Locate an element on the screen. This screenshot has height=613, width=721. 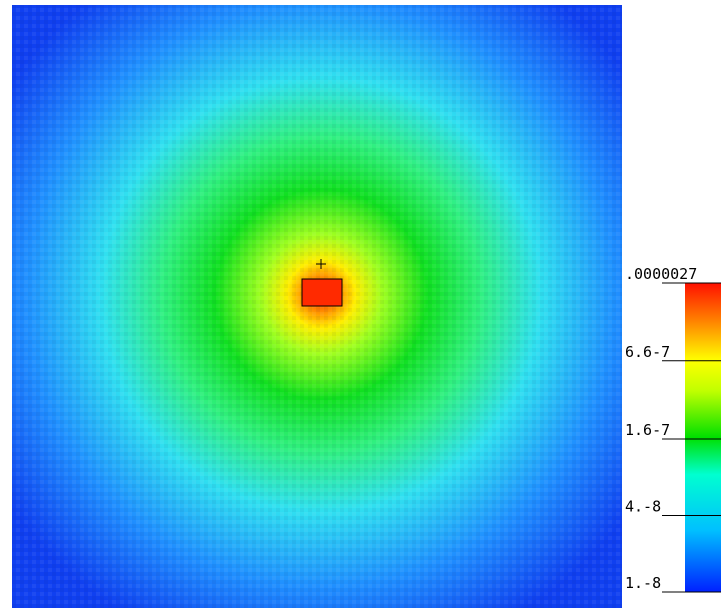
hotspot-box is located at coordinates (322, 292).